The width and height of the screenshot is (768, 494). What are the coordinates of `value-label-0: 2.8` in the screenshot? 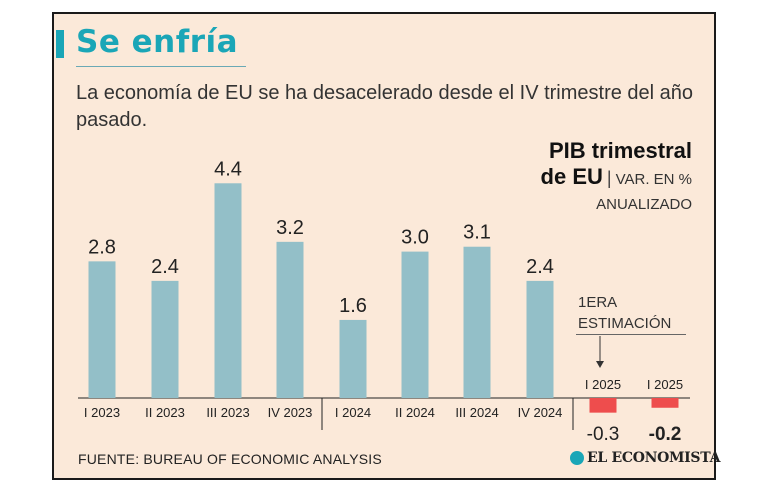 It's located at (102, 247).